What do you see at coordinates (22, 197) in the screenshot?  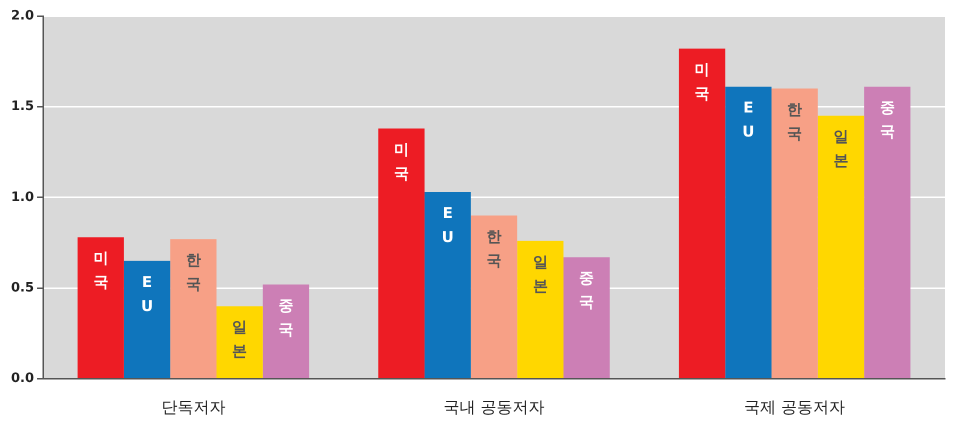 I see `y-tick-label: 1.0` at bounding box center [22, 197].